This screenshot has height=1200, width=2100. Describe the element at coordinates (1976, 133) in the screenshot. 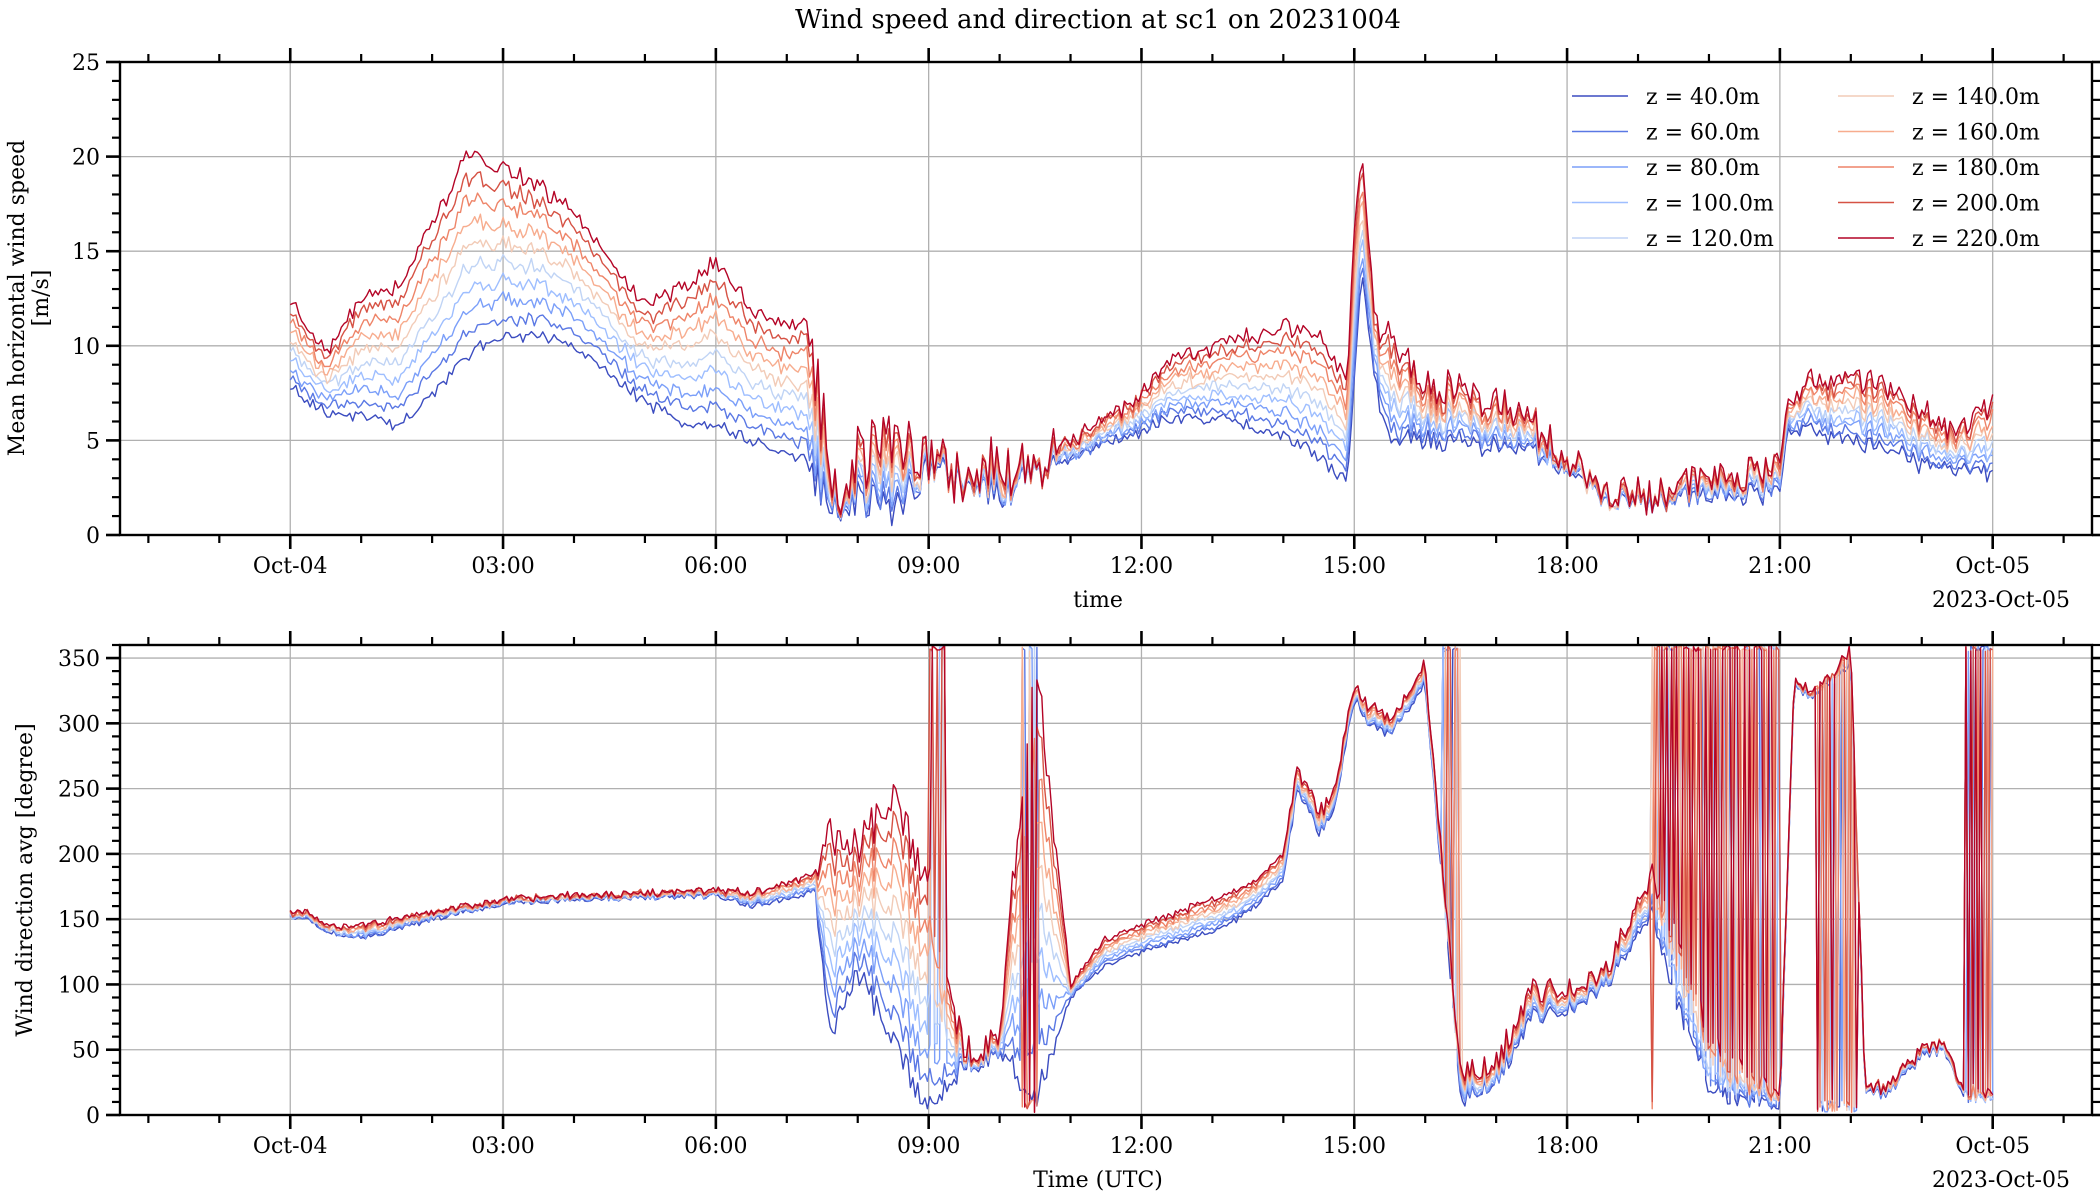

I see `legend-entry-label: z = 160.0m` at that location.